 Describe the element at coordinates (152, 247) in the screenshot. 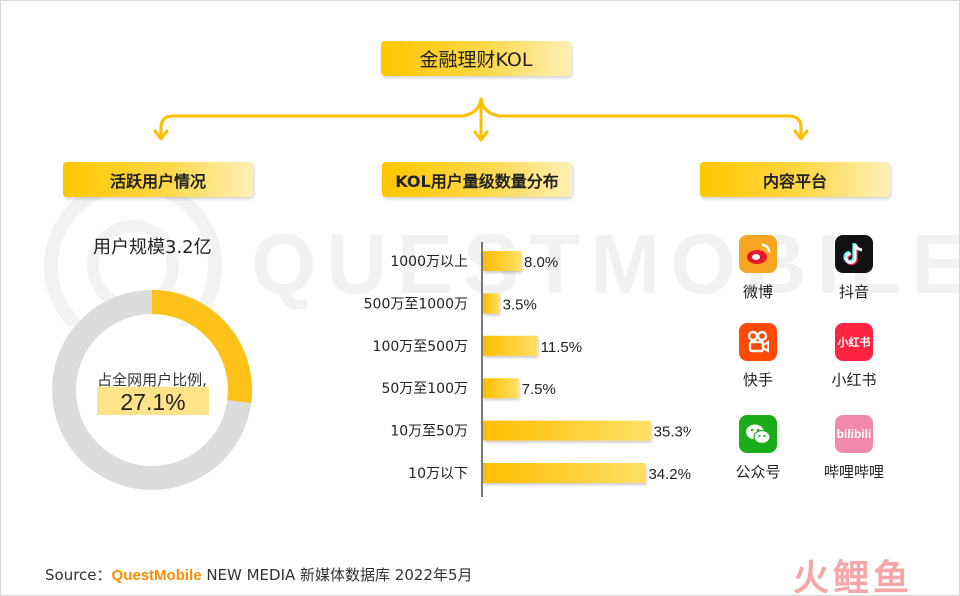

I see `user-scale-label: 用户规模3.2亿` at that location.